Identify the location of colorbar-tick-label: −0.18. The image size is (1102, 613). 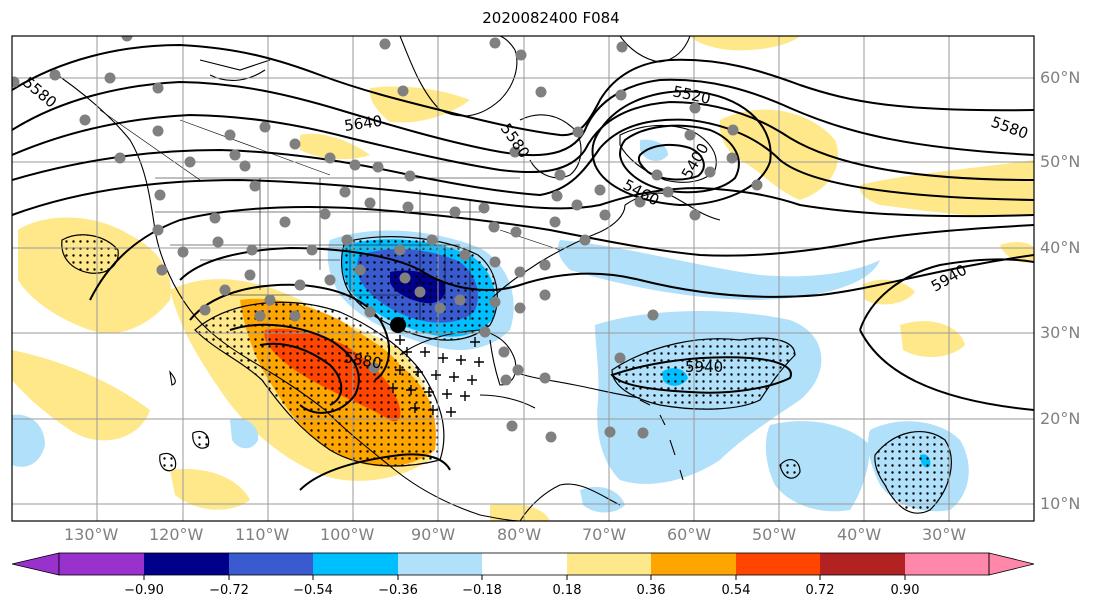
(482, 590).